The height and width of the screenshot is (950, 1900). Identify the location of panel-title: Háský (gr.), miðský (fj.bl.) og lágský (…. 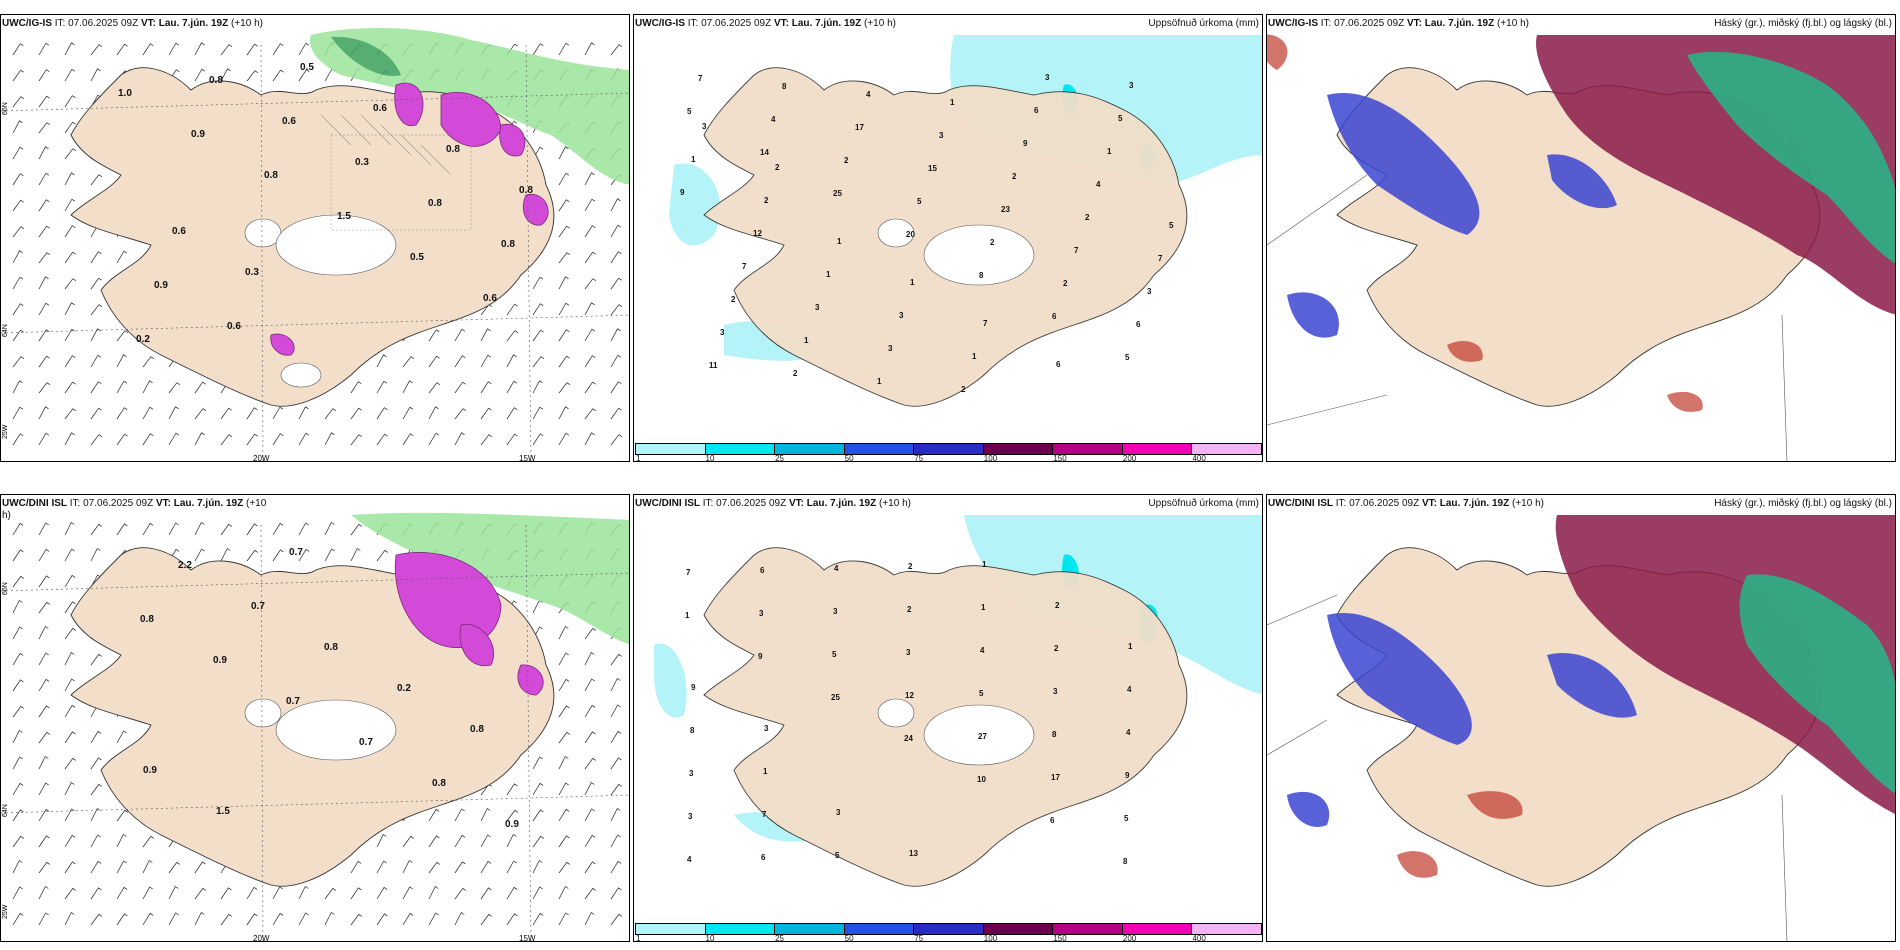
(1803, 503).